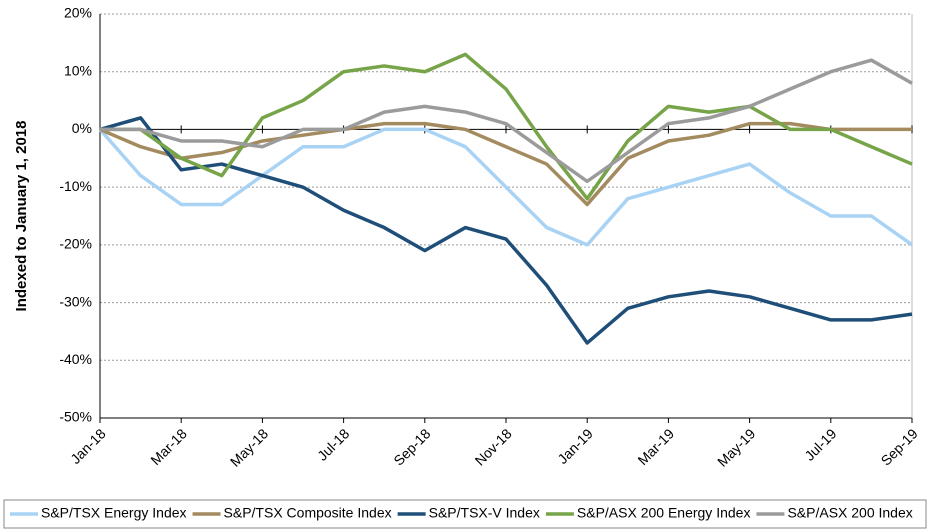  Describe the element at coordinates (575, 446) in the screenshot. I see `x-tick-label: Jan-19` at that location.